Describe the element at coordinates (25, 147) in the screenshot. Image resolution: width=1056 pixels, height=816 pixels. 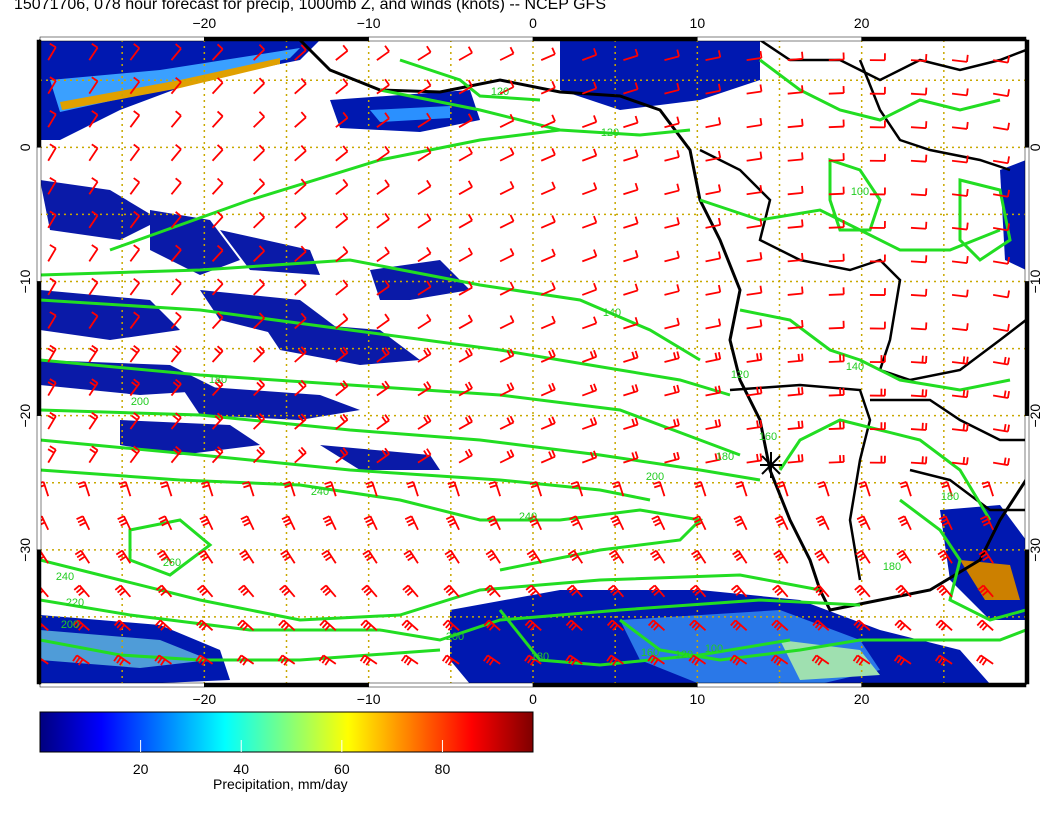
I see `lat-tick-label-left: 0` at that location.